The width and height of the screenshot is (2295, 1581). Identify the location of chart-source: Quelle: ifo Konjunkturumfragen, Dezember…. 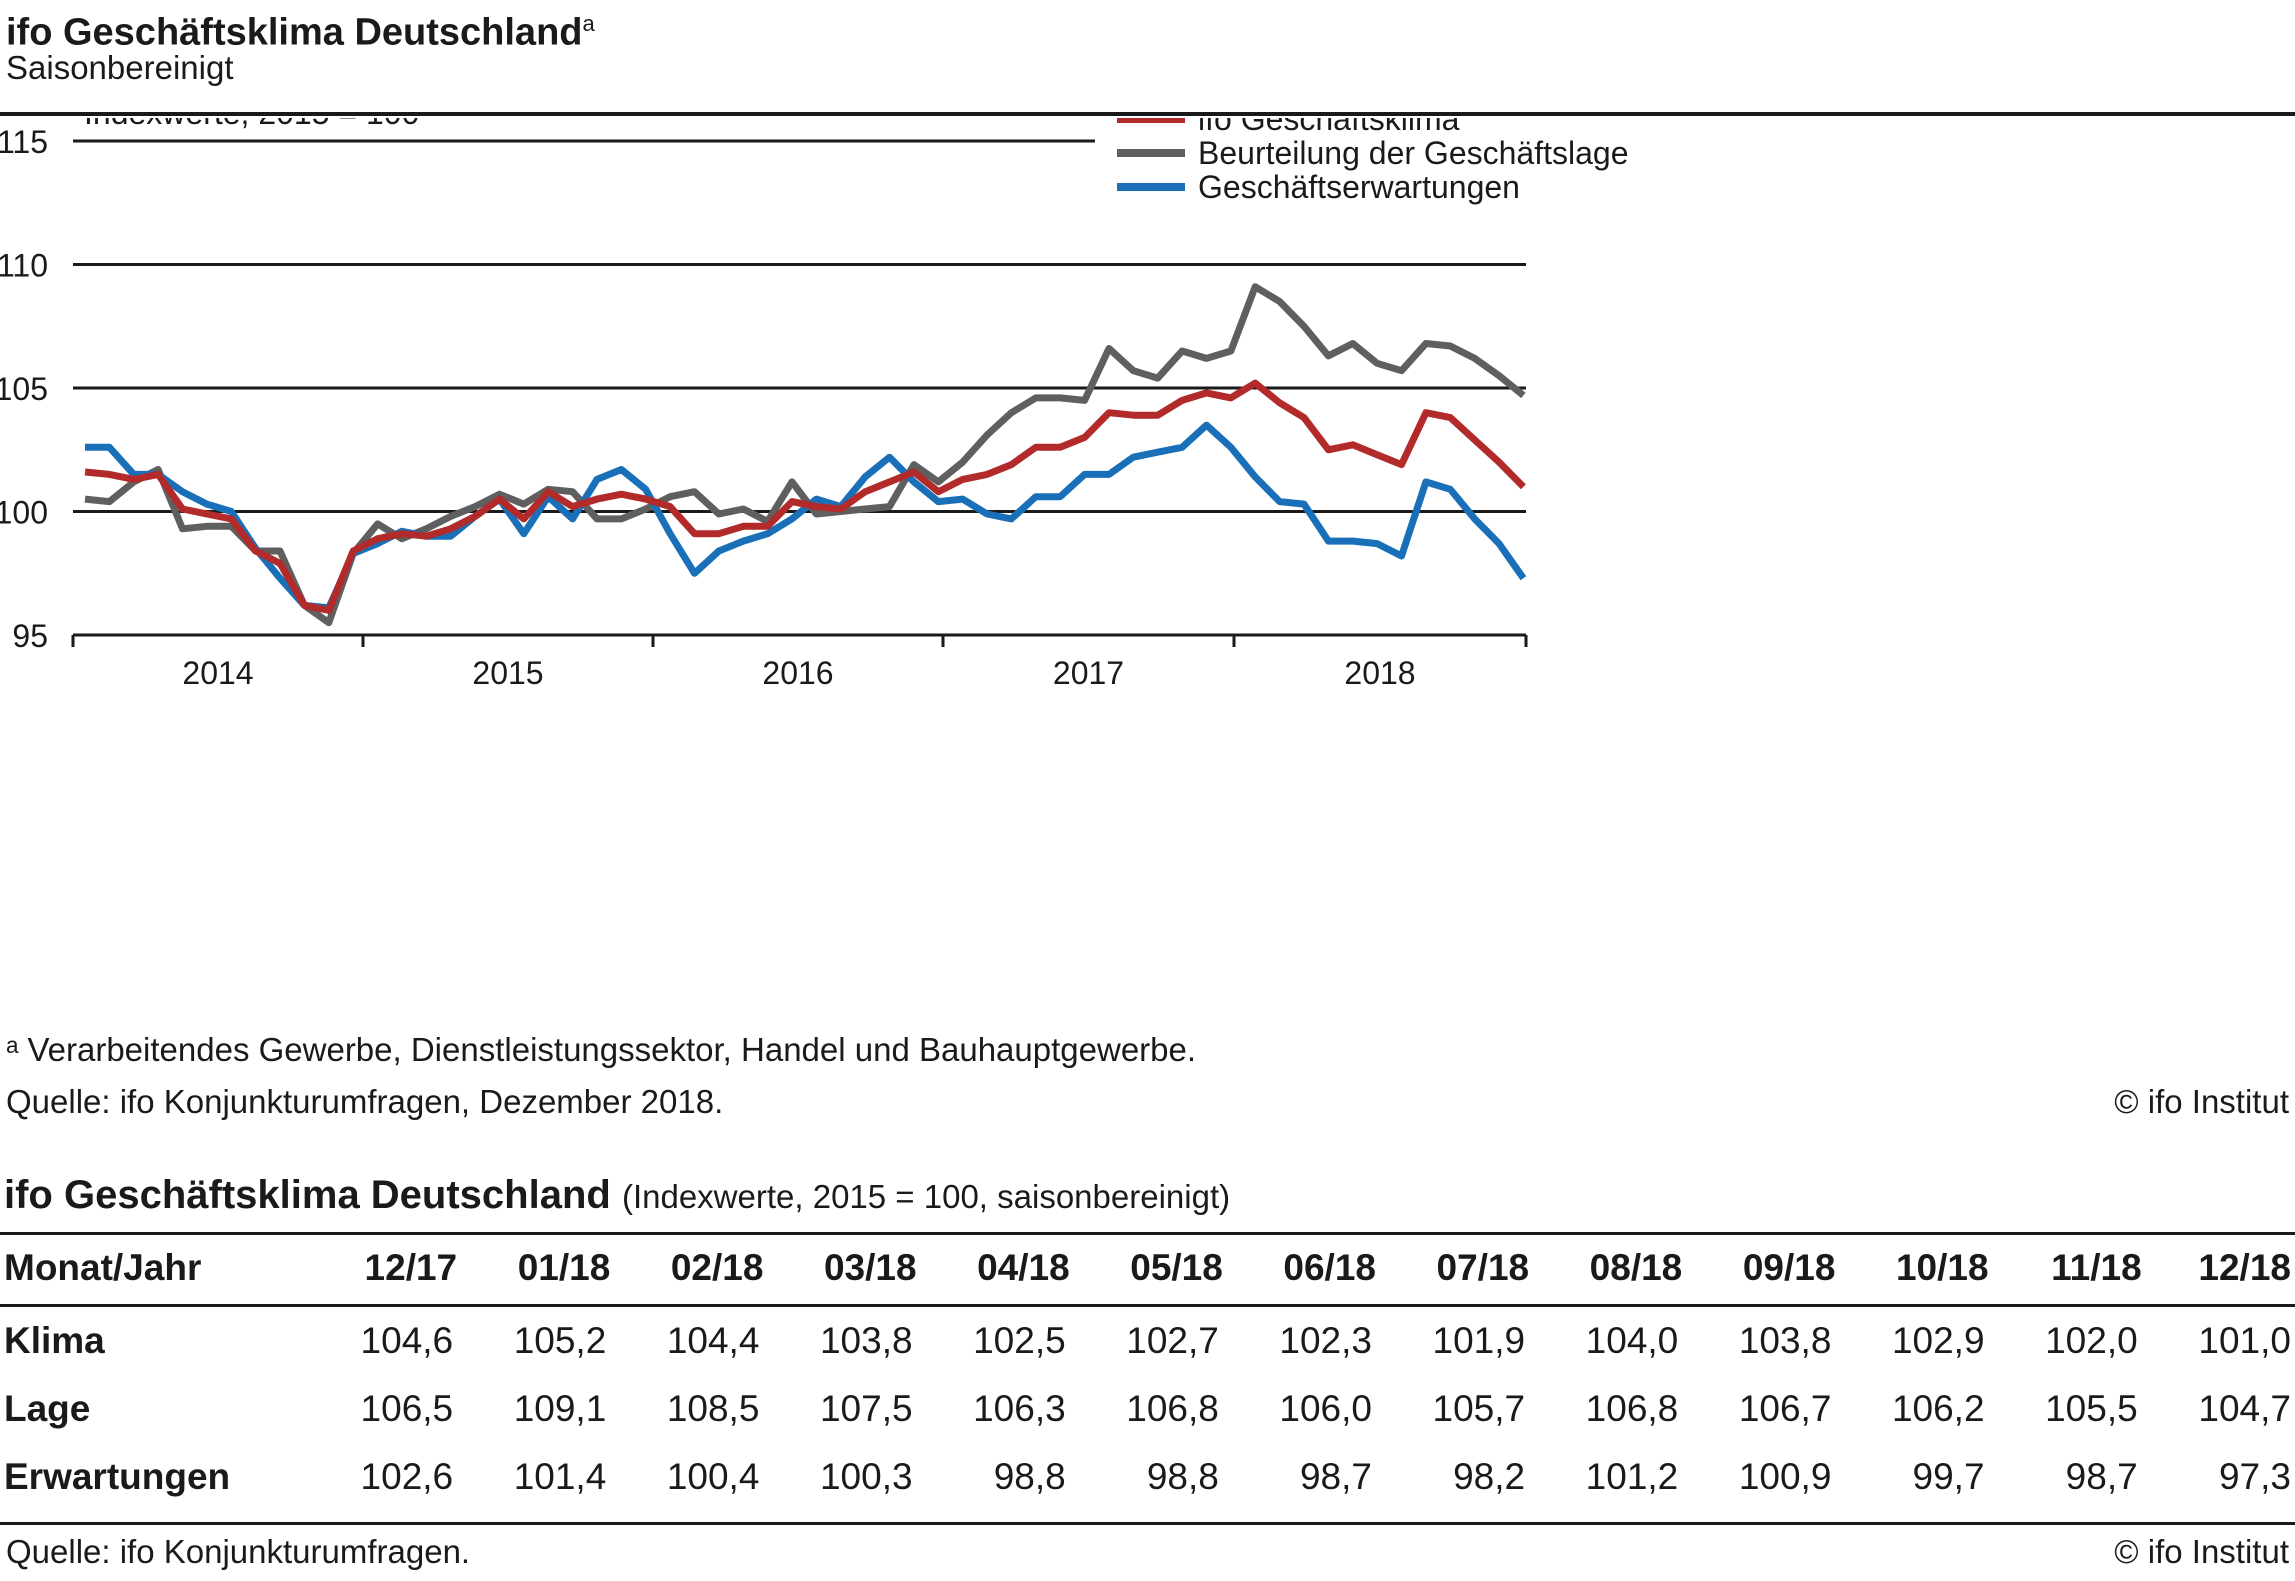
(365, 1101).